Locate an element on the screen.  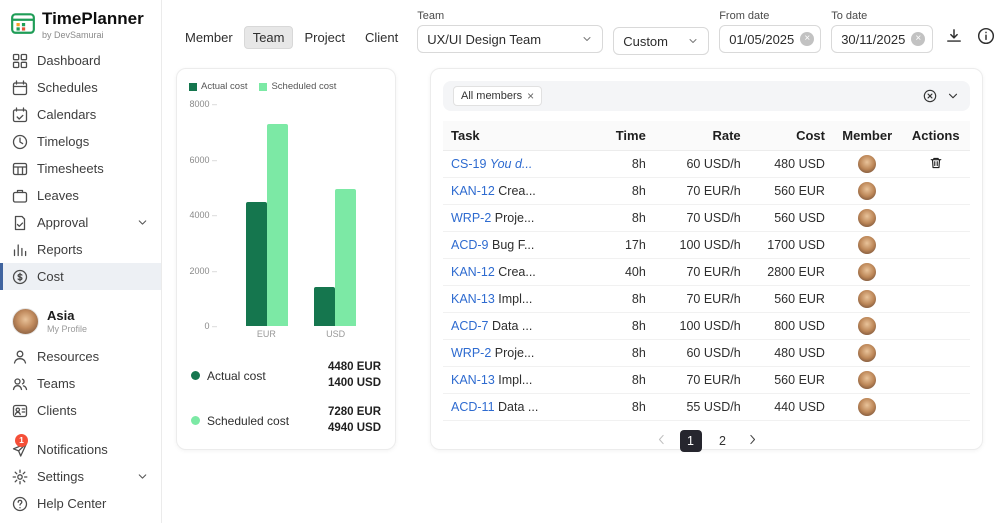
chevron-left-icon is located at coordinates (661, 439).